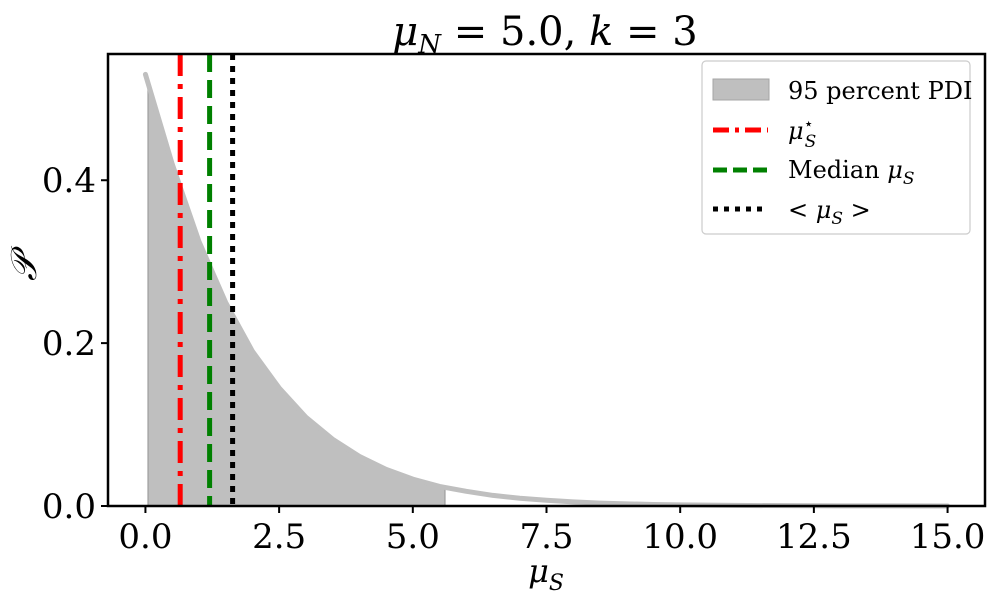 Image resolution: width=1000 pixels, height=600 pixels. What do you see at coordinates (69, 181) in the screenshot?
I see `y-tick-label: 0.4` at bounding box center [69, 181].